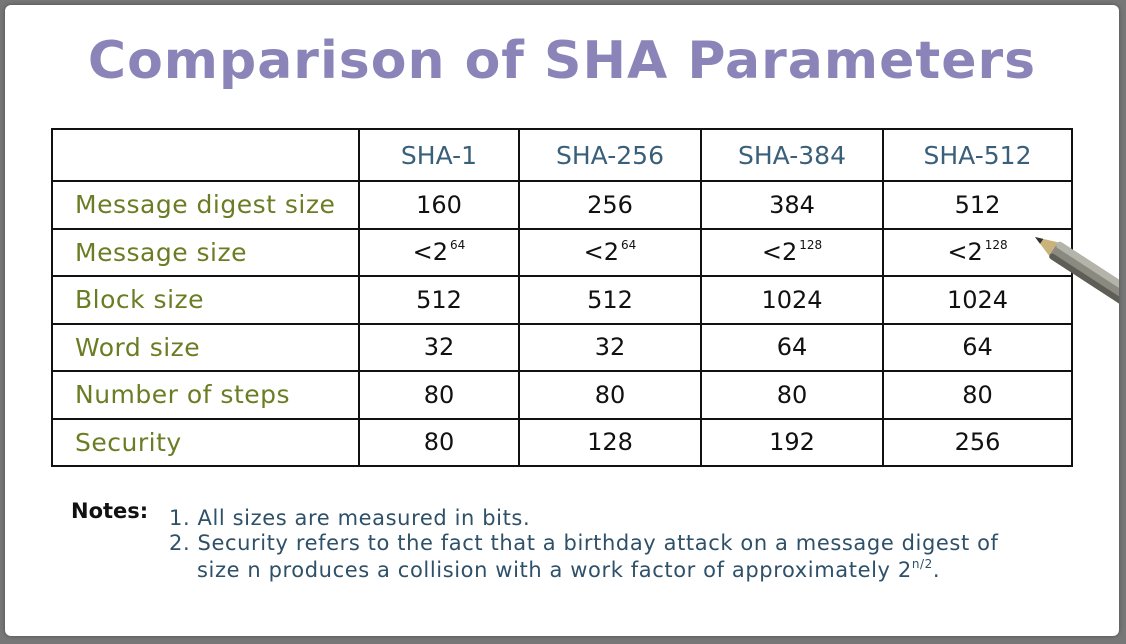  What do you see at coordinates (1077, 281) in the screenshot?
I see `pen-icon` at bounding box center [1077, 281].